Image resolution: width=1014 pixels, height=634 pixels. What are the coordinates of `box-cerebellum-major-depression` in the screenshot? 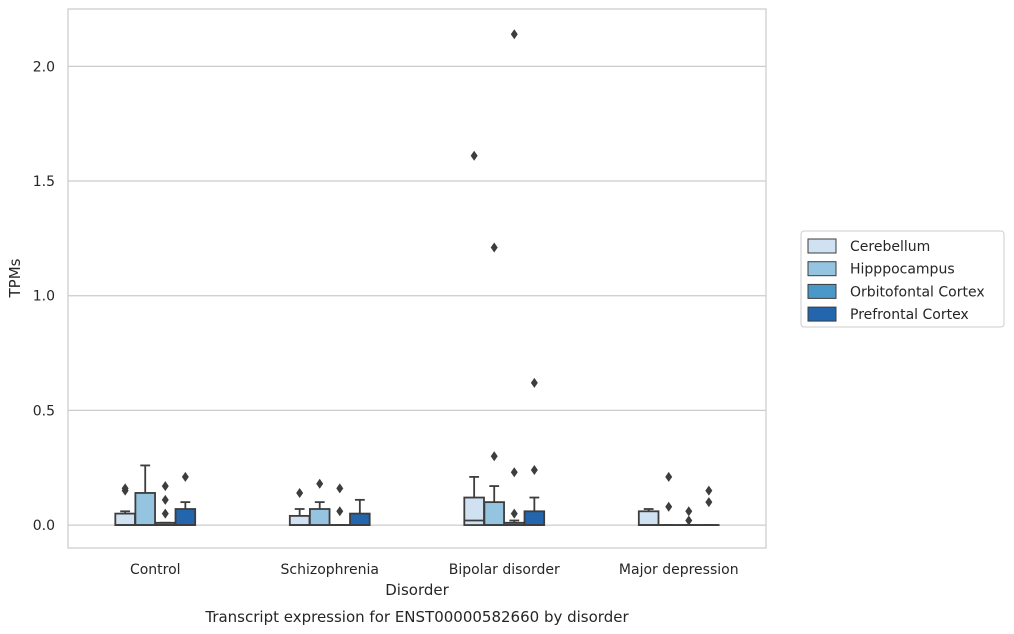 It's located at (648, 517).